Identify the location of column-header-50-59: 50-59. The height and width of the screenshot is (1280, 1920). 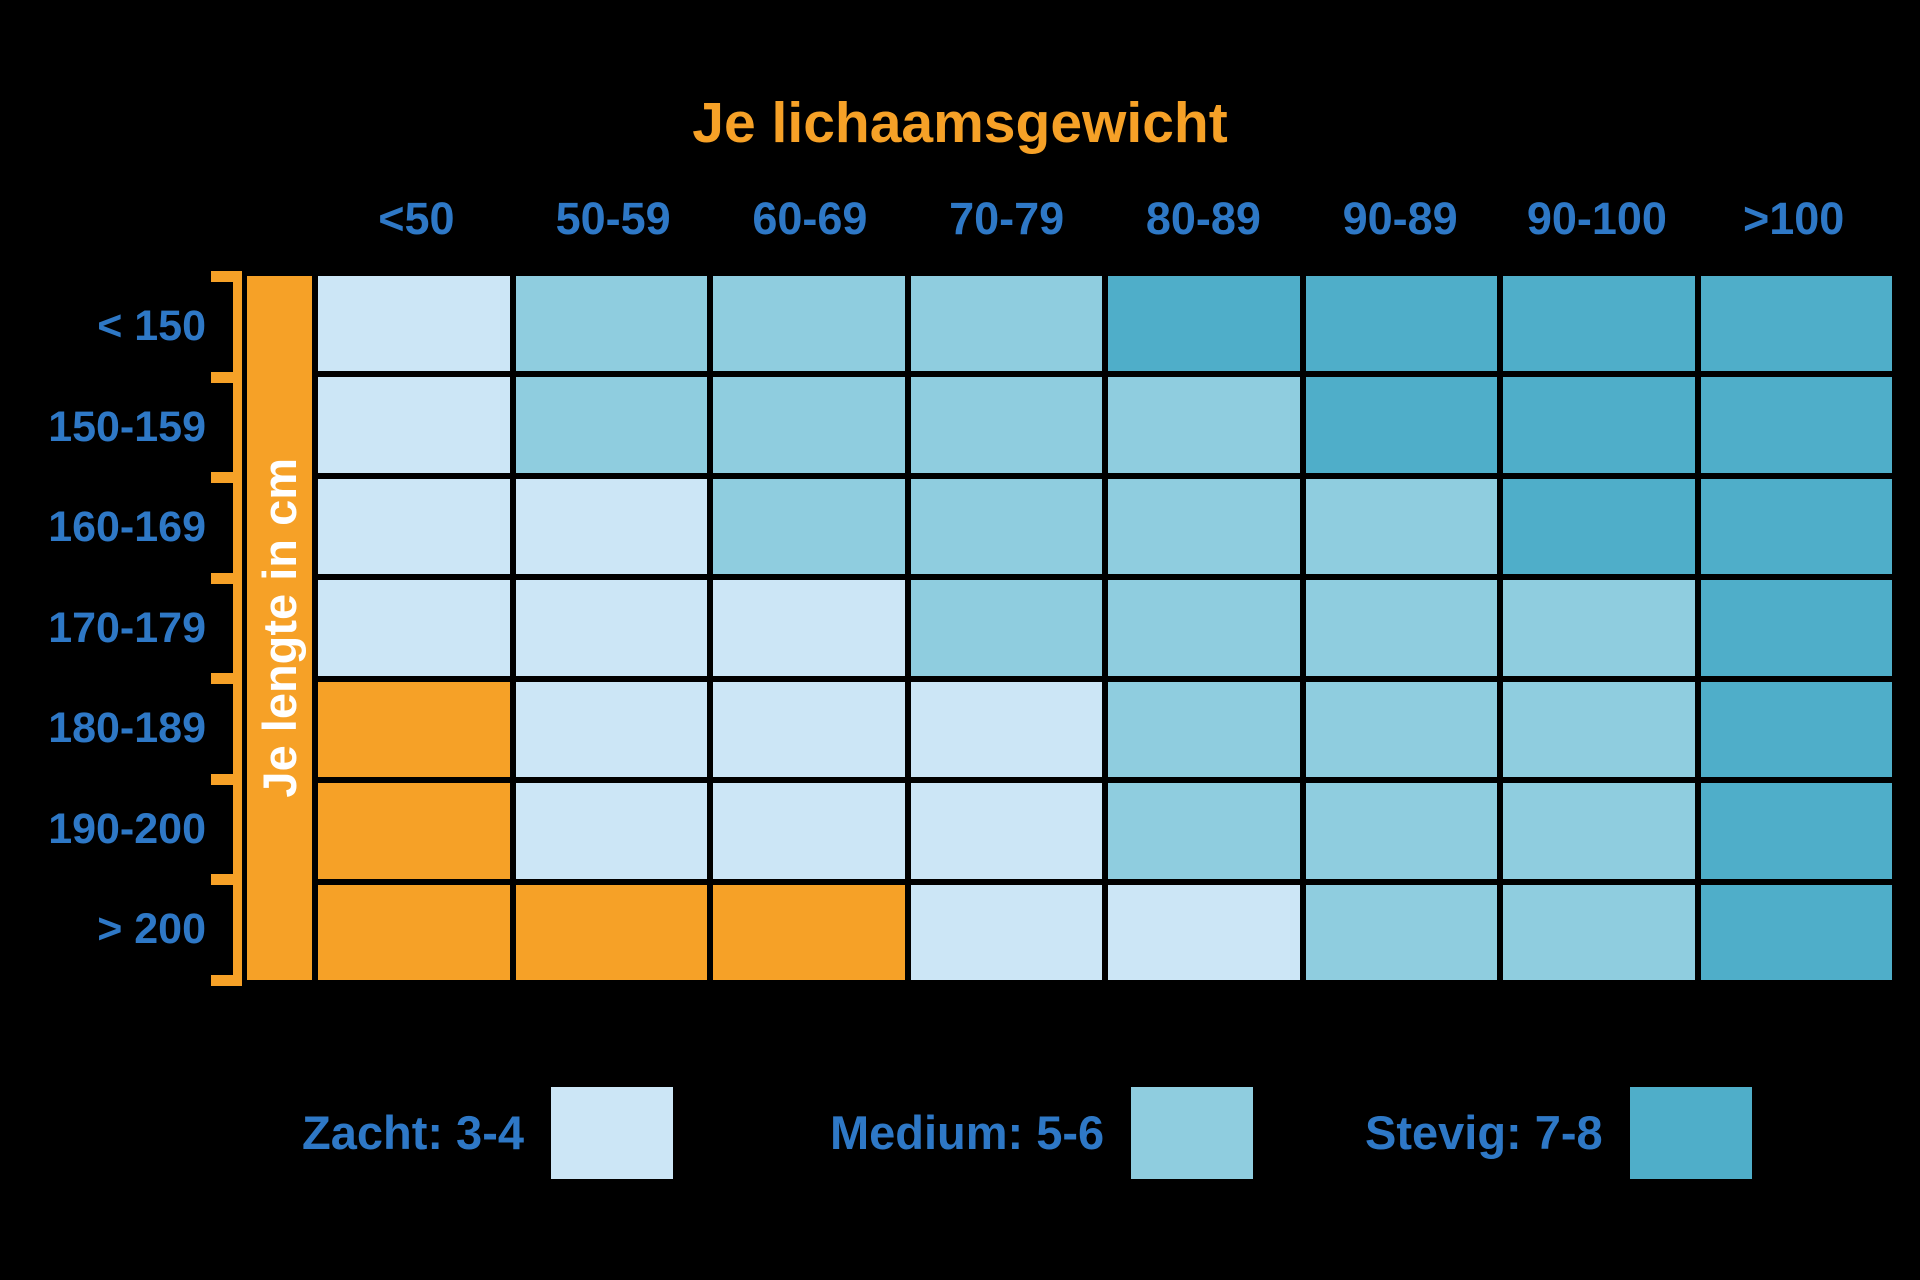
(613, 218).